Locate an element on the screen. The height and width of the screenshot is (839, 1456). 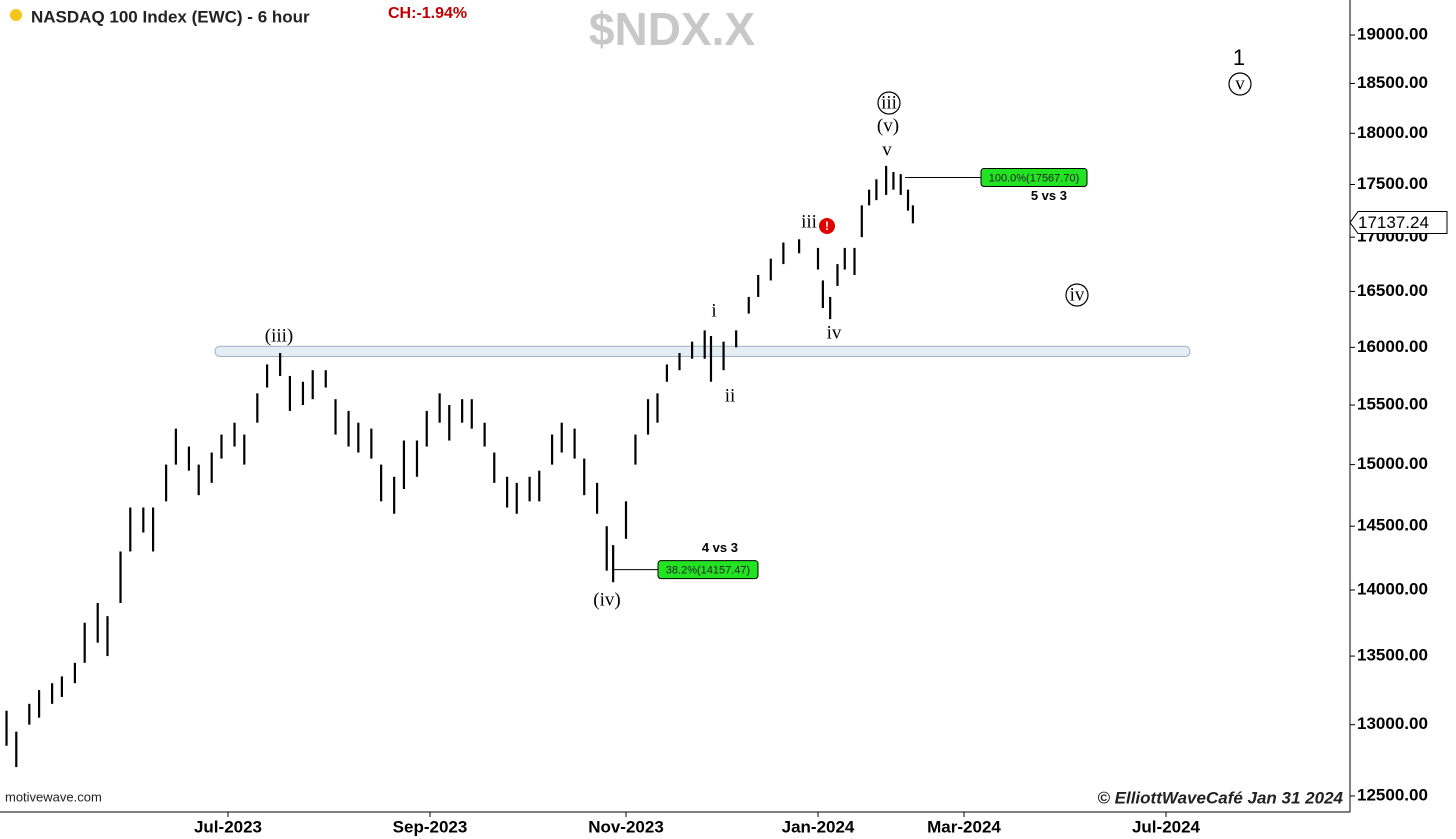
fib-note: 4 vs 3 is located at coordinates (720, 547).